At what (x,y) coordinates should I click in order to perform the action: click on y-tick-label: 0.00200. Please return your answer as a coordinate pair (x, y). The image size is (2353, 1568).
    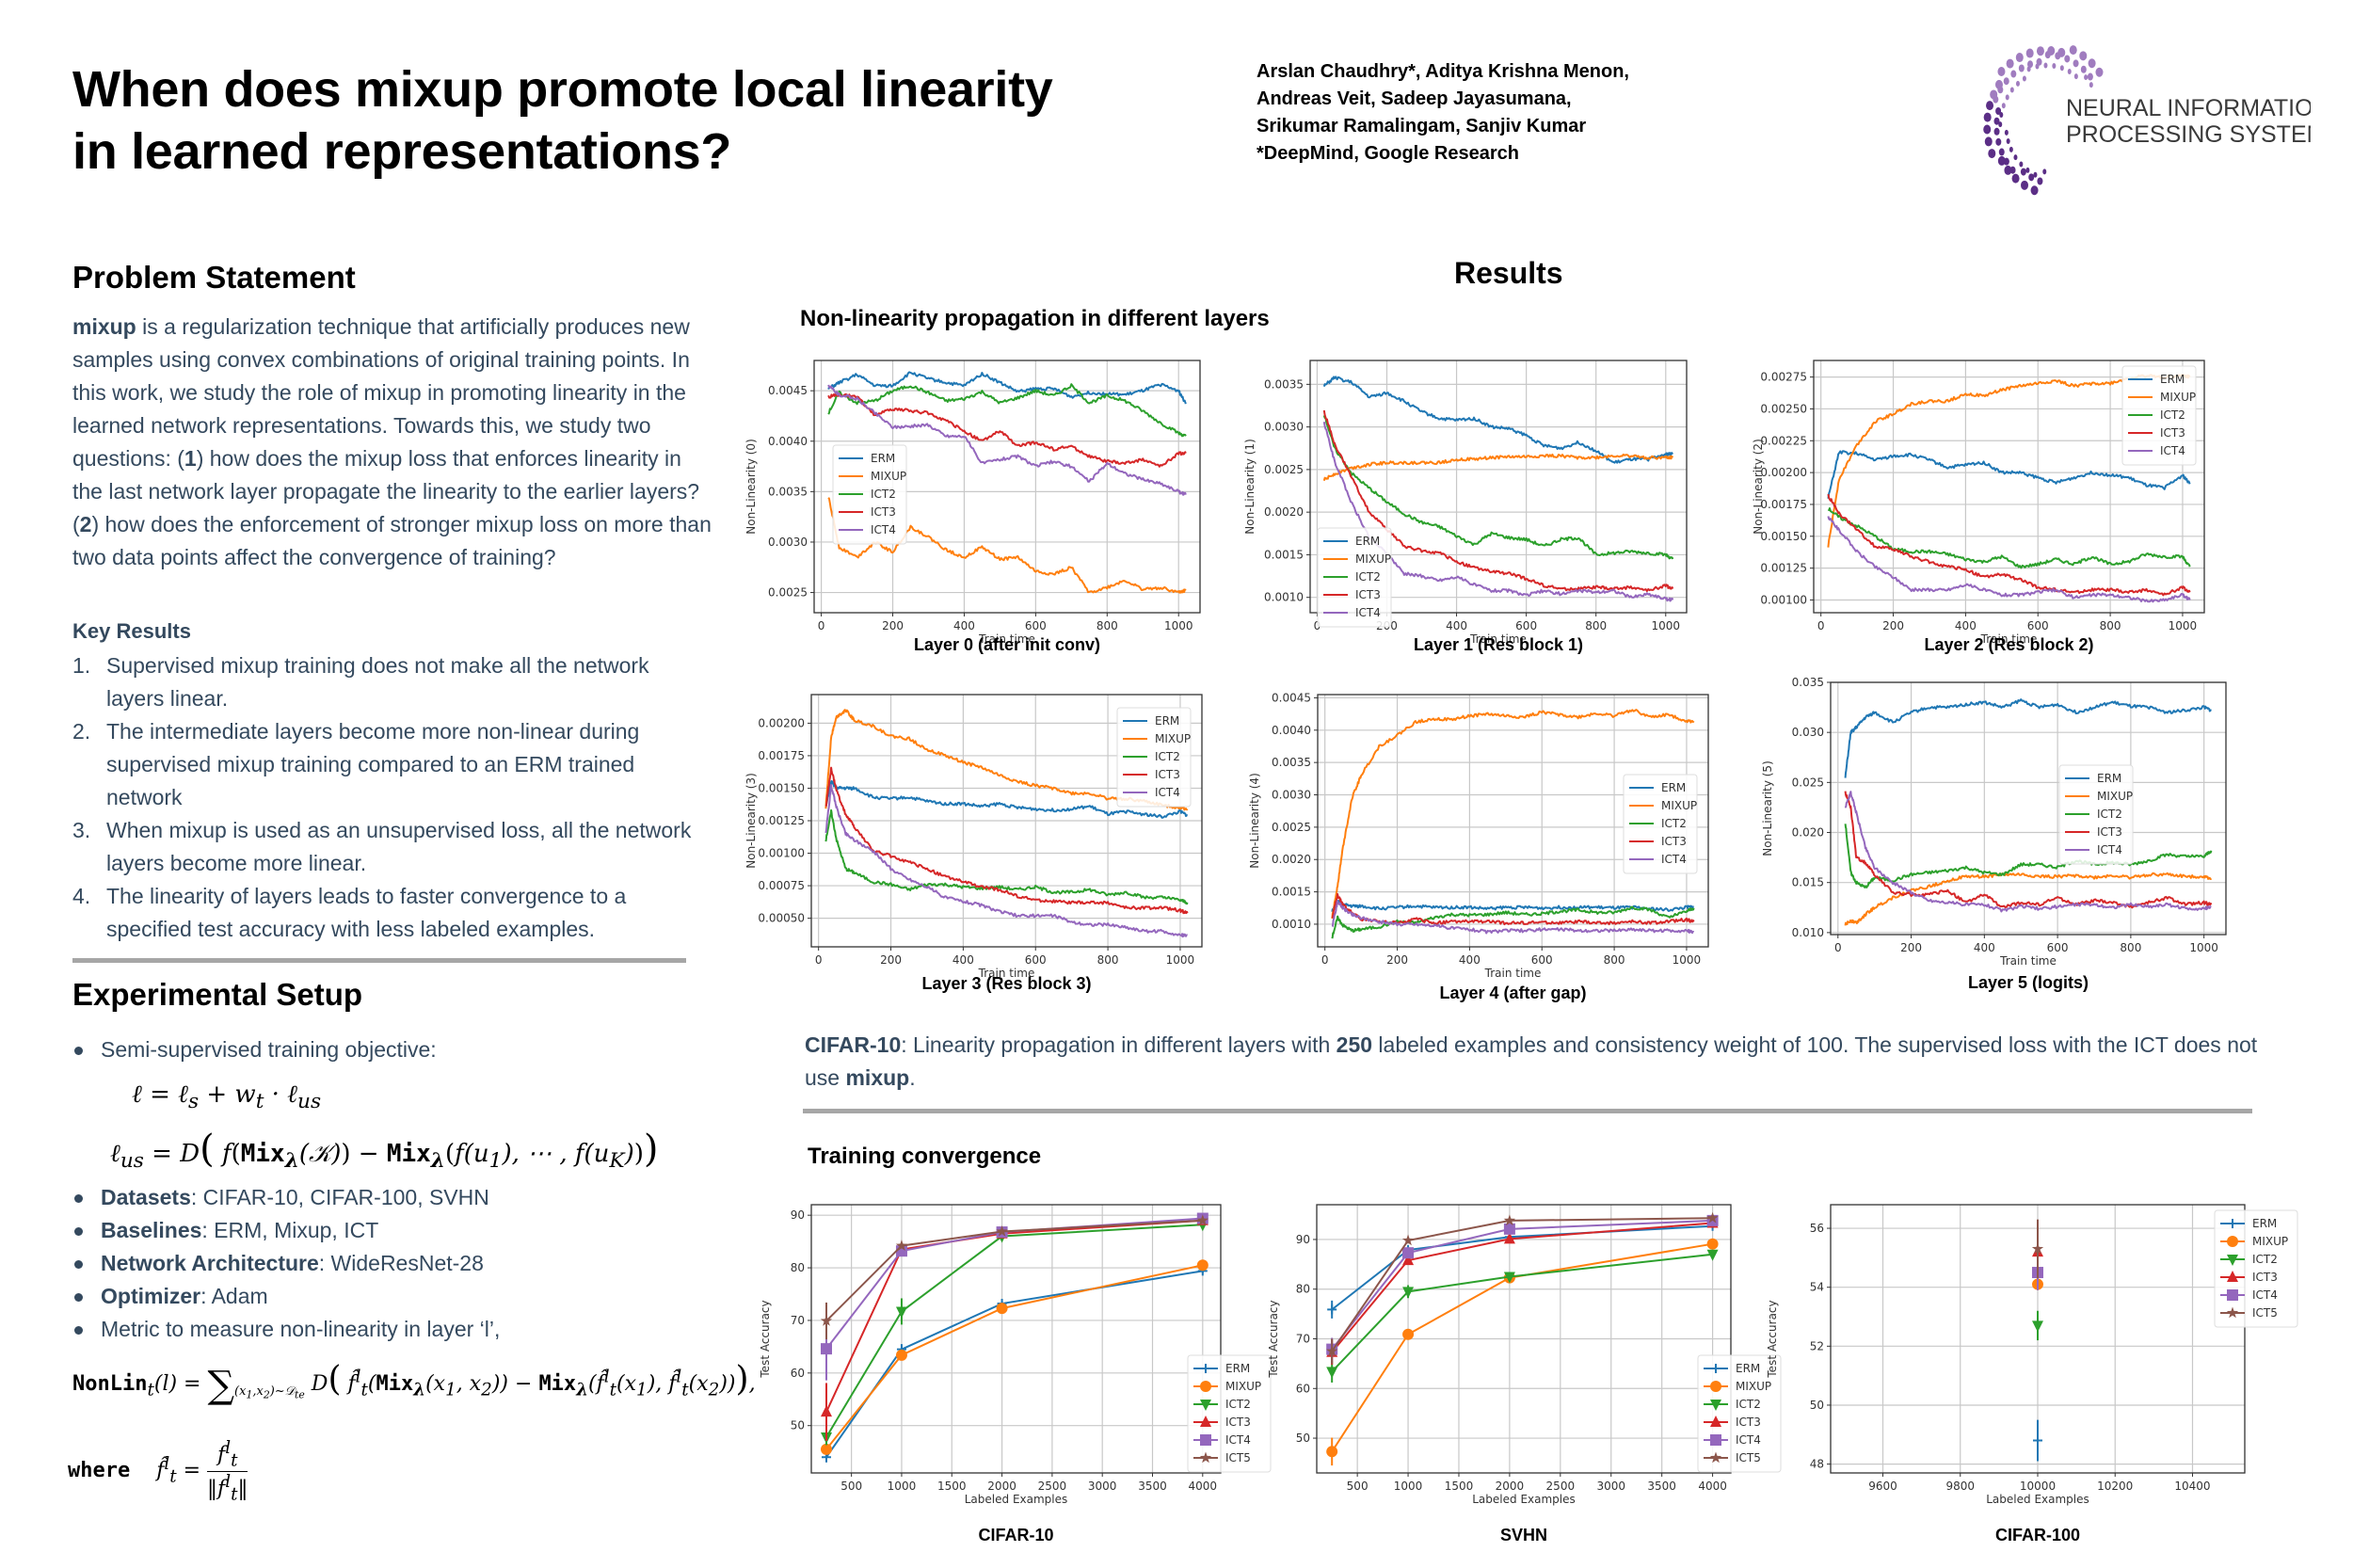
    Looking at the image, I should click on (1784, 472).